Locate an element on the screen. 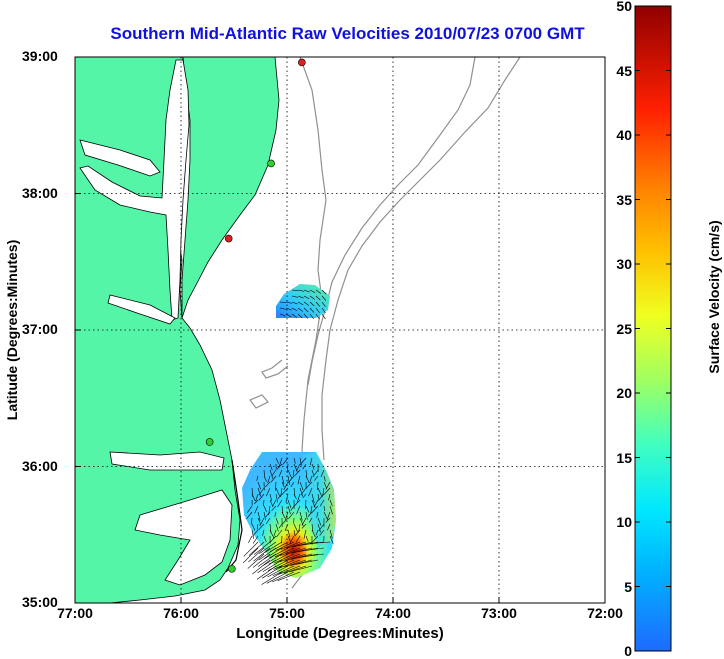  x-tick-label: 74:00 is located at coordinates (393, 613).